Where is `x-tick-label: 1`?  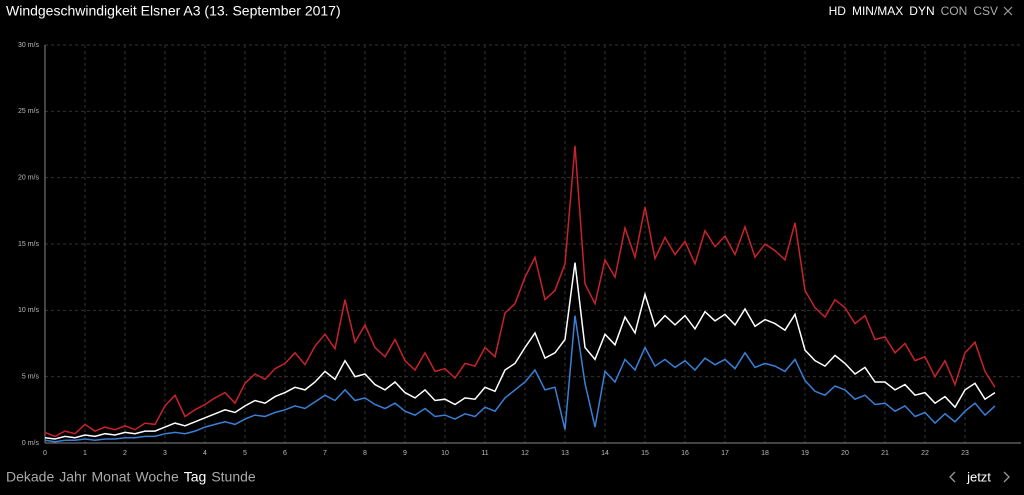
x-tick-label: 1 is located at coordinates (85, 453).